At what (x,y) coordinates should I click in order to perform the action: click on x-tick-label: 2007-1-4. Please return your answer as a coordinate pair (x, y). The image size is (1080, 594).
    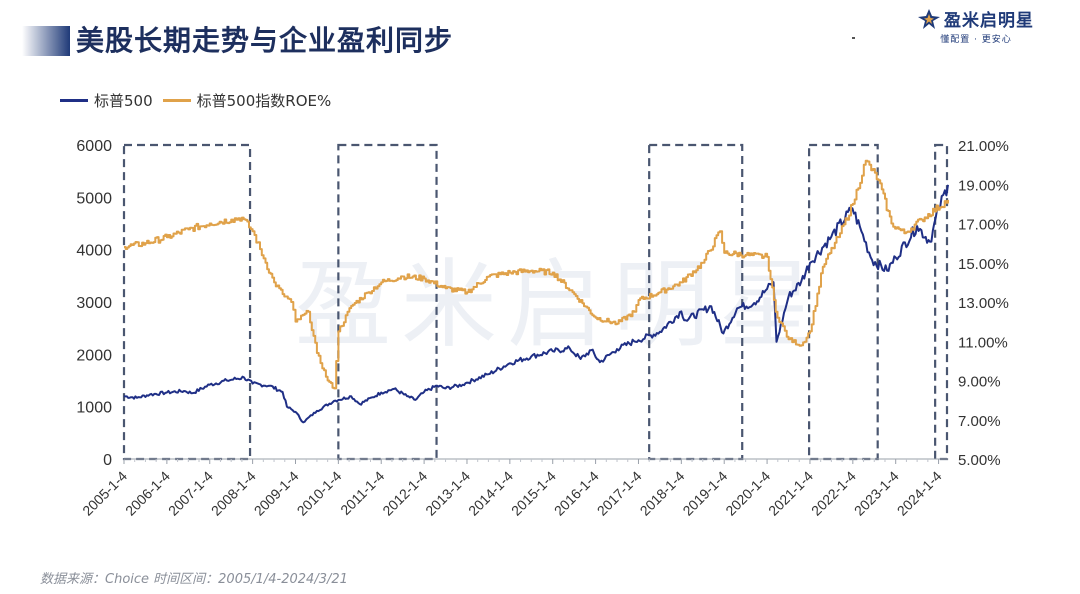
    Looking at the image, I should click on (190, 493).